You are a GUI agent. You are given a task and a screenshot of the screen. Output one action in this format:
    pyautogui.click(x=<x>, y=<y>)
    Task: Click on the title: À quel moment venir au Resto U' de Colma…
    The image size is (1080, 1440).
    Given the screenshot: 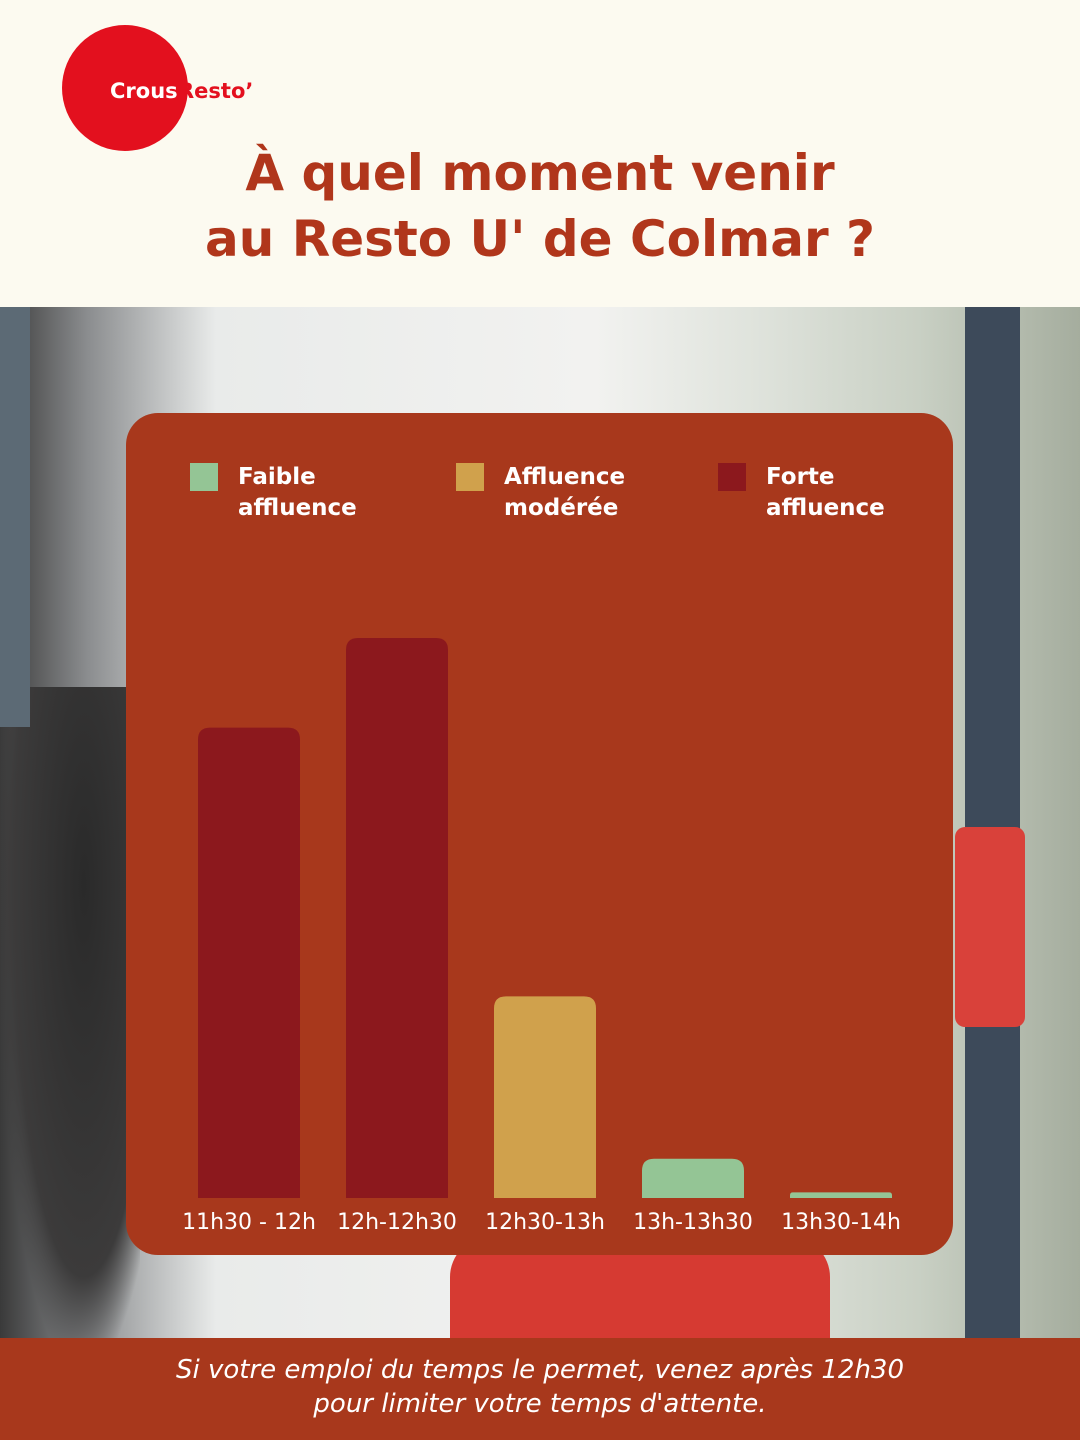 What is the action you would take?
    pyautogui.click(x=540, y=206)
    